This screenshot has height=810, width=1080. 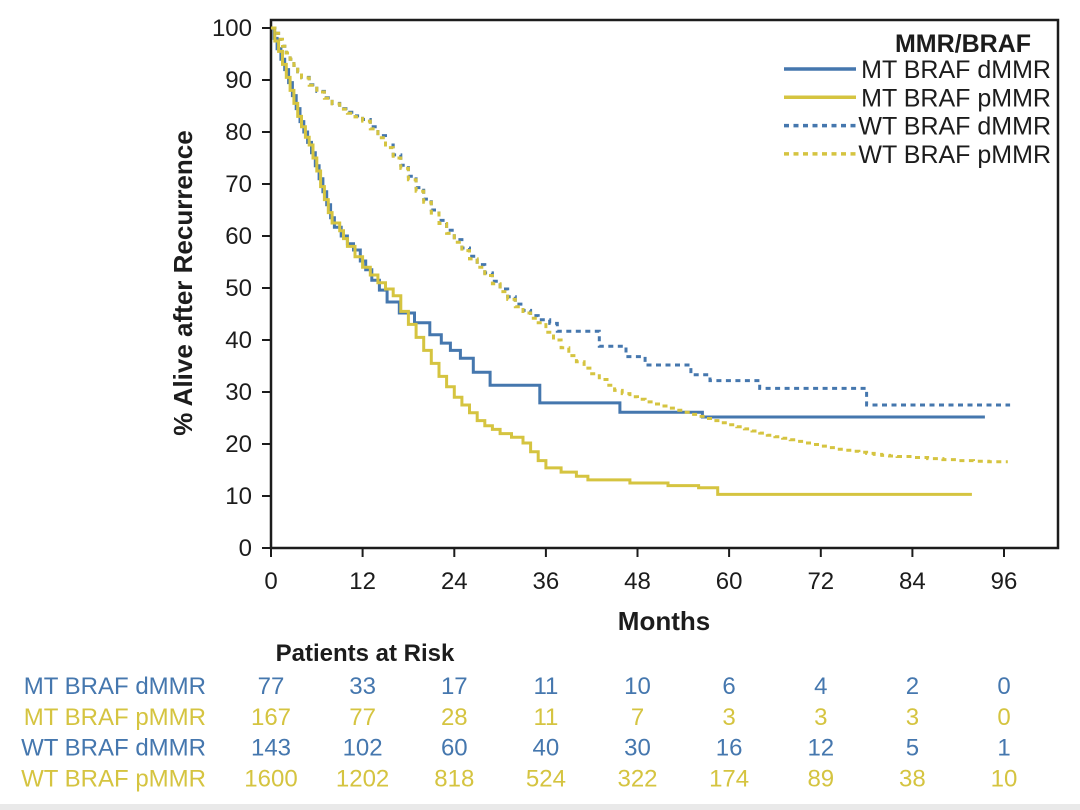 What do you see at coordinates (113, 778) in the screenshot?
I see `risk-row-label-wt-braf-pmmr: WT BRAF pMMR` at bounding box center [113, 778].